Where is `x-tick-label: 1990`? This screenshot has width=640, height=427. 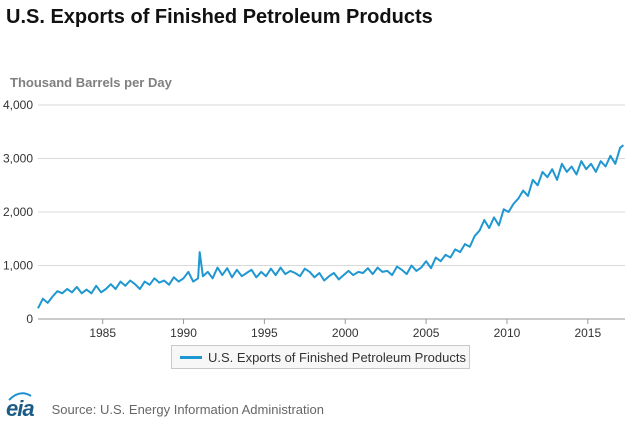
x-tick-label: 1990 is located at coordinates (183, 333).